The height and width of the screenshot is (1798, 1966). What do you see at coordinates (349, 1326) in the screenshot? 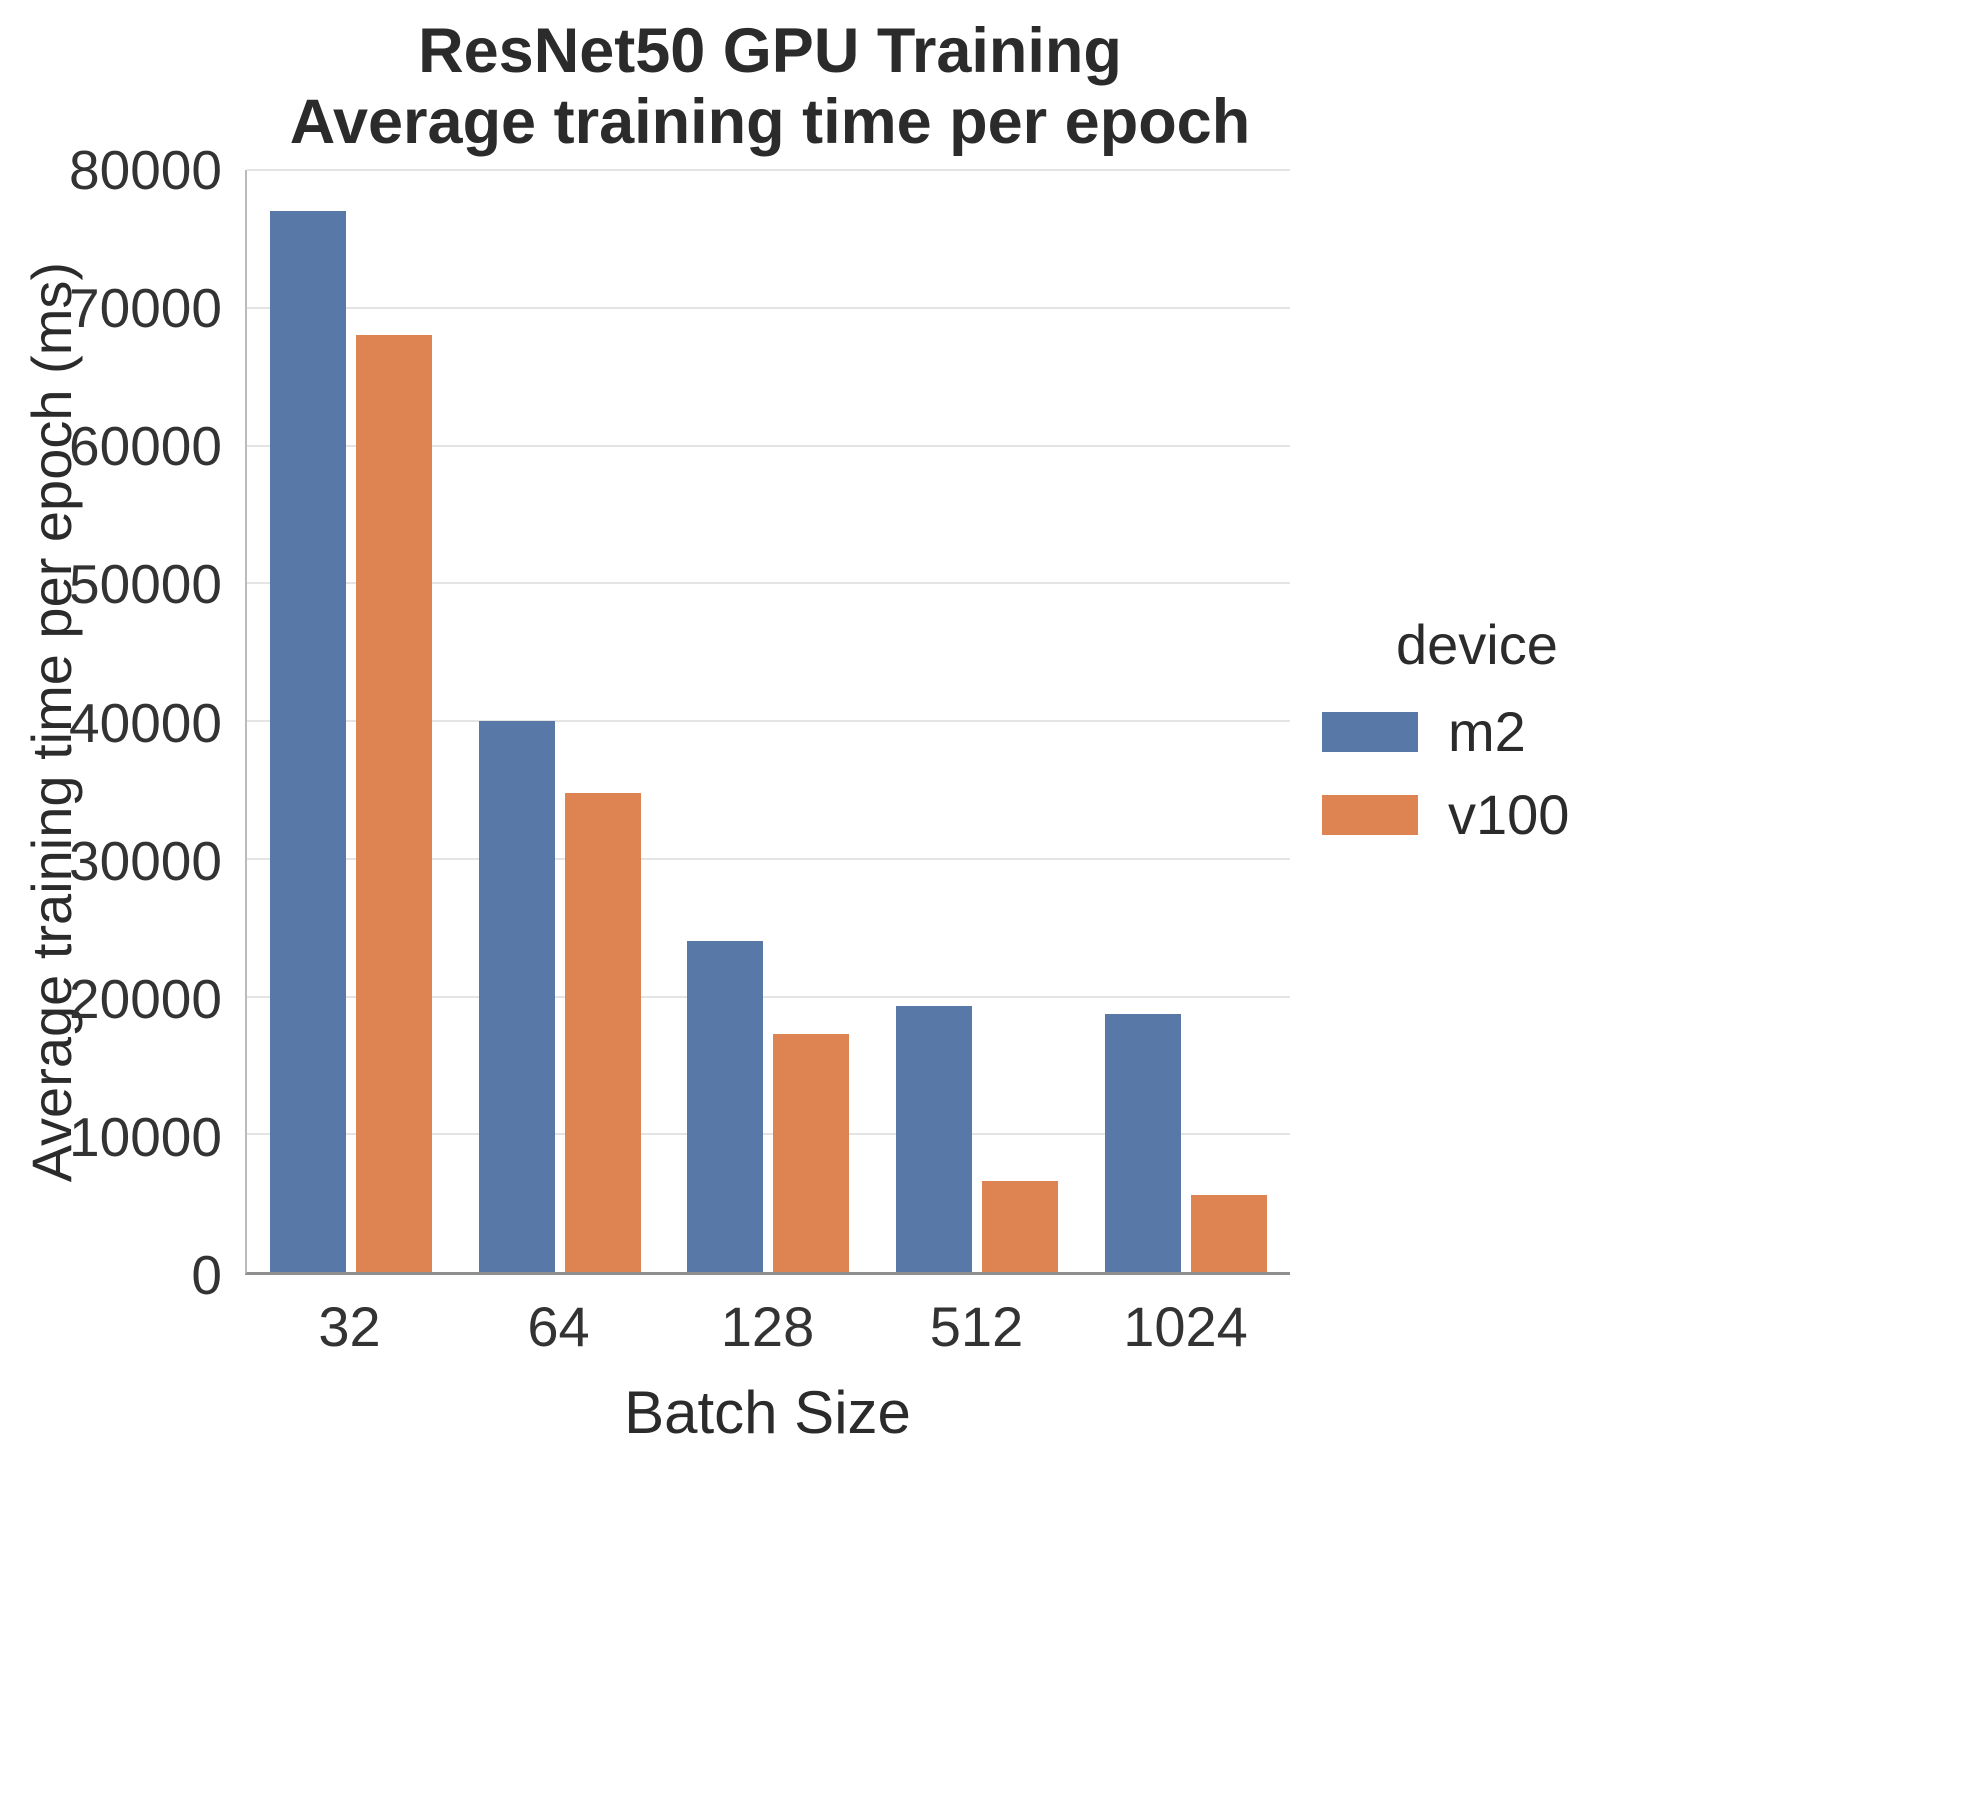
I see `x-tick-label-32: 32` at bounding box center [349, 1326].